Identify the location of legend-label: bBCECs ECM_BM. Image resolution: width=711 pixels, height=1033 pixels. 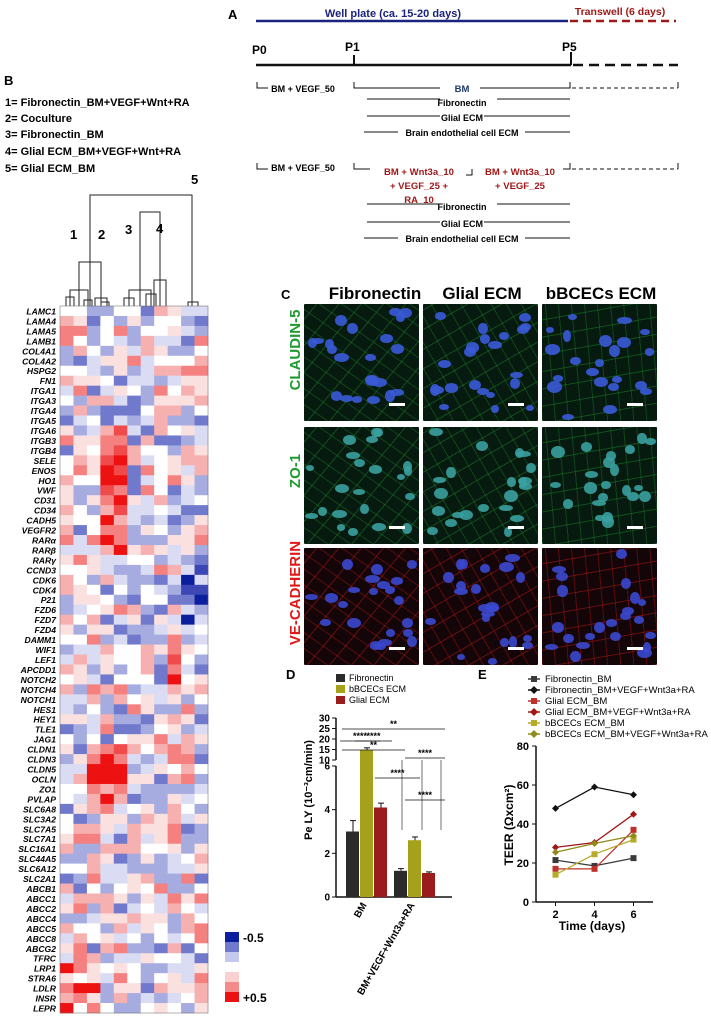
(585, 723).